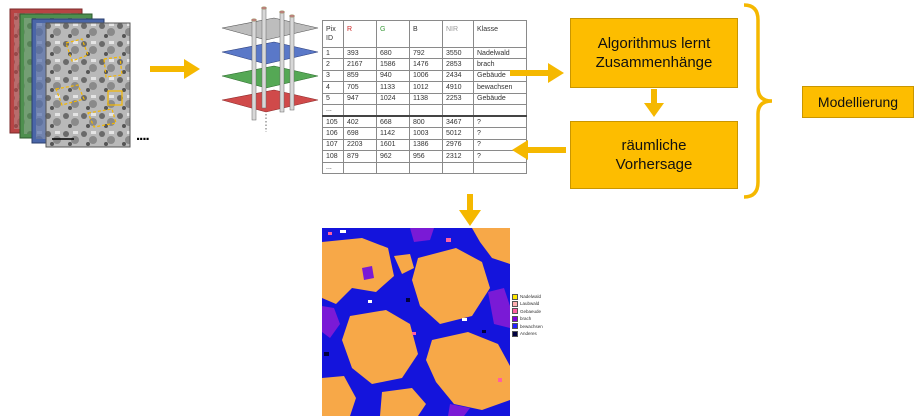 Image resolution: width=921 pixels, height=419 pixels. I want to click on legend-label: Nadelwald, so click(531, 296).